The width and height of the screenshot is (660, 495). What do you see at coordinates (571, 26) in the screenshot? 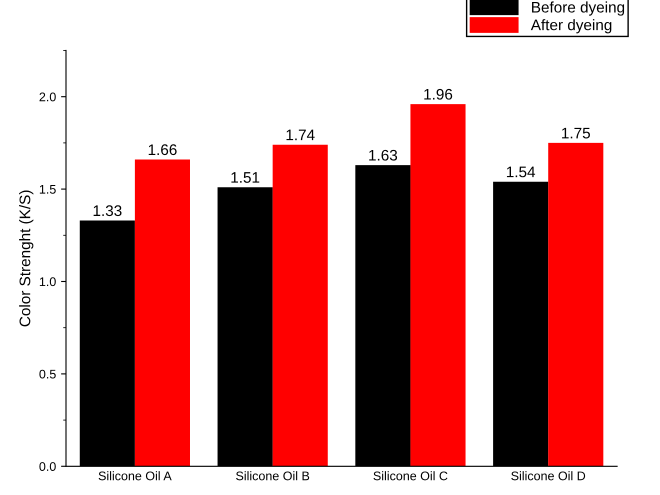
I see `legend-label: After dyeing` at bounding box center [571, 26].